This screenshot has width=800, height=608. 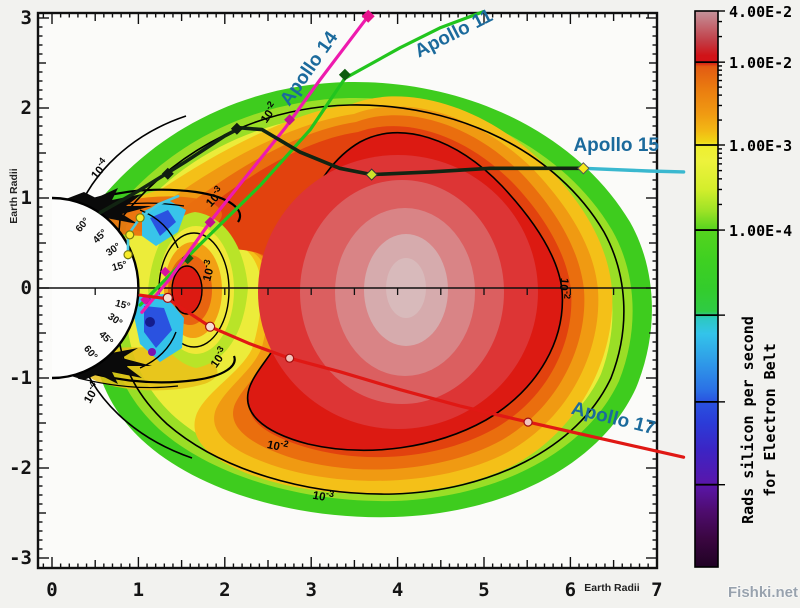 I want to click on colorbar-title-line2: for Electron Belt, so click(x=770, y=420).